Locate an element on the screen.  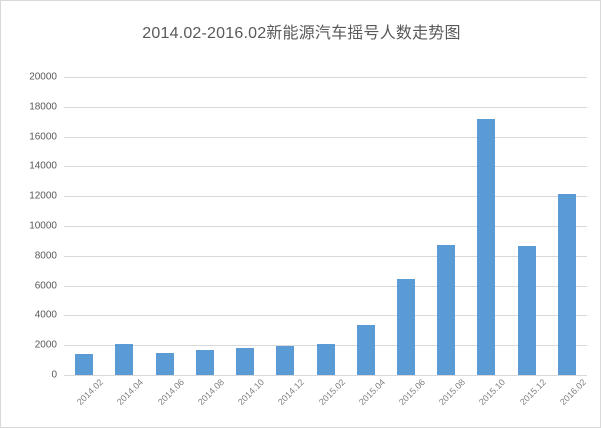
y-axis-tick-label: 12000 is located at coordinates (43, 196).